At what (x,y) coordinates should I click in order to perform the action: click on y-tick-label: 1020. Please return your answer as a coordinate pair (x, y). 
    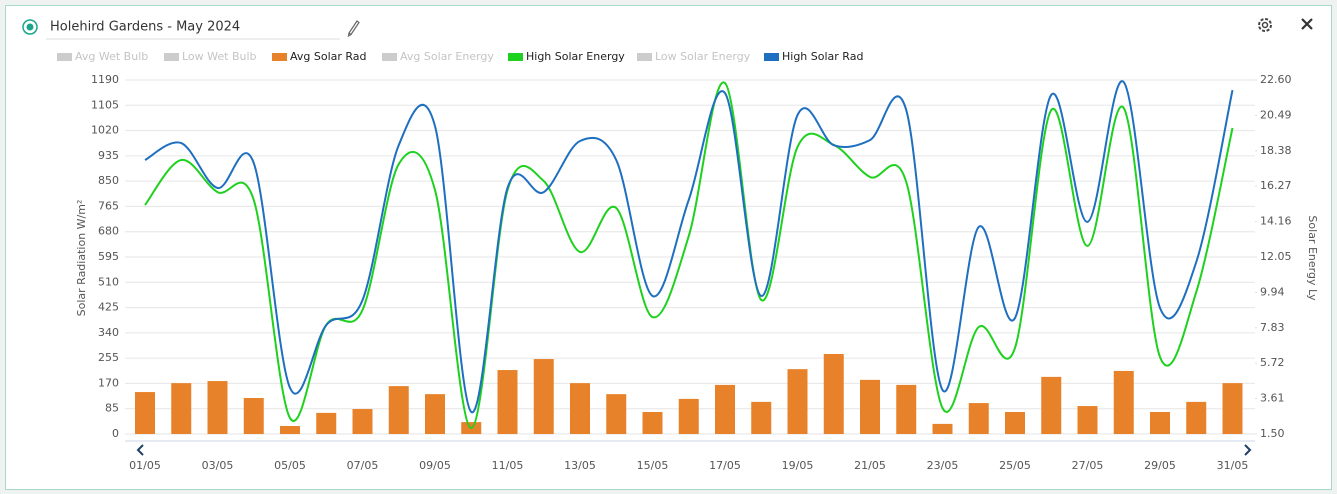
    Looking at the image, I should click on (105, 130).